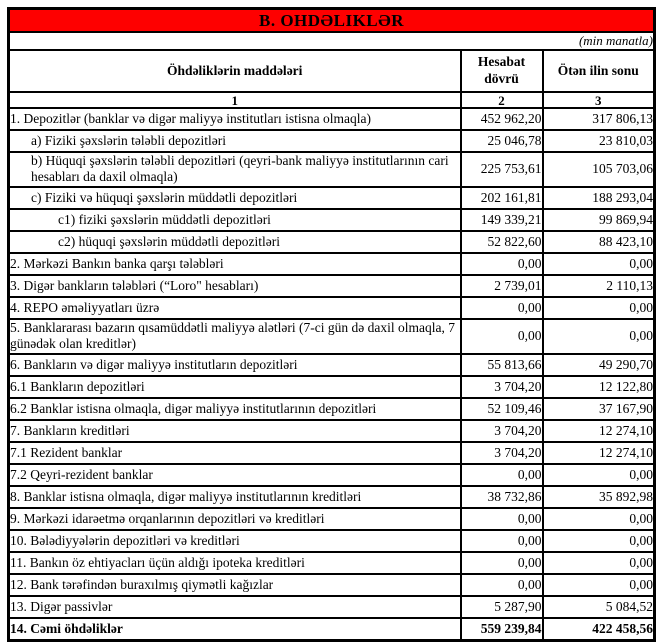 The height and width of the screenshot is (642, 661). I want to click on column-index-1: 1, so click(234, 100).